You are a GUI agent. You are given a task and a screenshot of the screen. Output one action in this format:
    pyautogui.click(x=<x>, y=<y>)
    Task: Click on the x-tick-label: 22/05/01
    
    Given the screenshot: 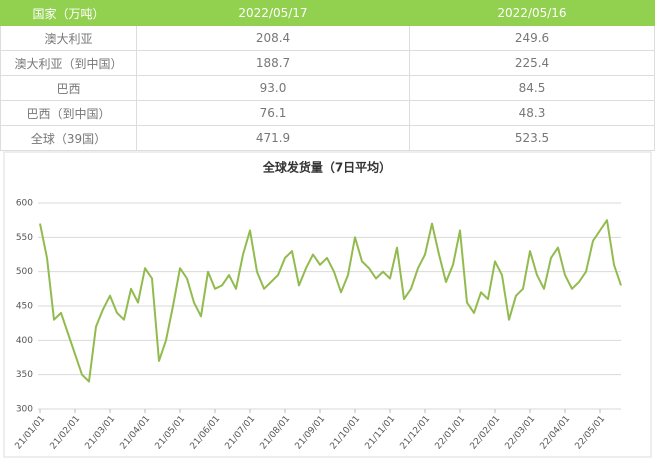 What is the action you would take?
    pyautogui.click(x=591, y=432)
    